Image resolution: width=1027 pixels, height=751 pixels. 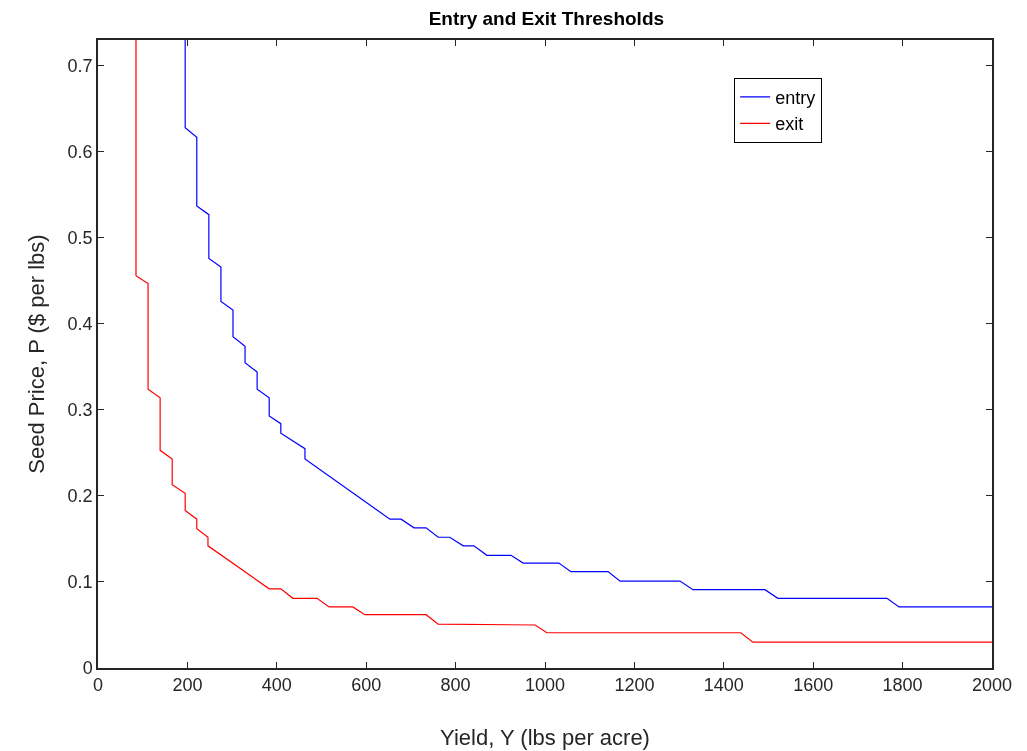 I want to click on y-tick-label: 0.6, so click(x=80, y=152).